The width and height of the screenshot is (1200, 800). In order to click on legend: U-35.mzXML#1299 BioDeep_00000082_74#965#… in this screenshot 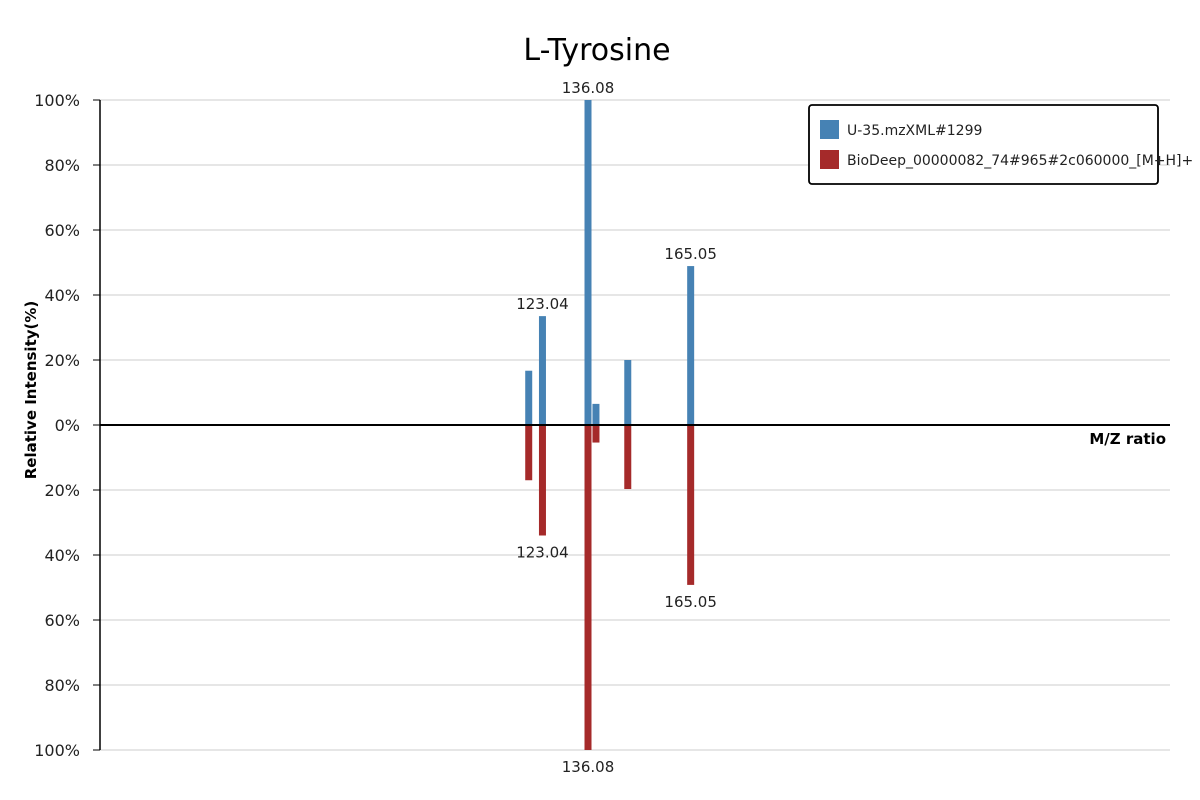, I will do `click(1000, 144)`.